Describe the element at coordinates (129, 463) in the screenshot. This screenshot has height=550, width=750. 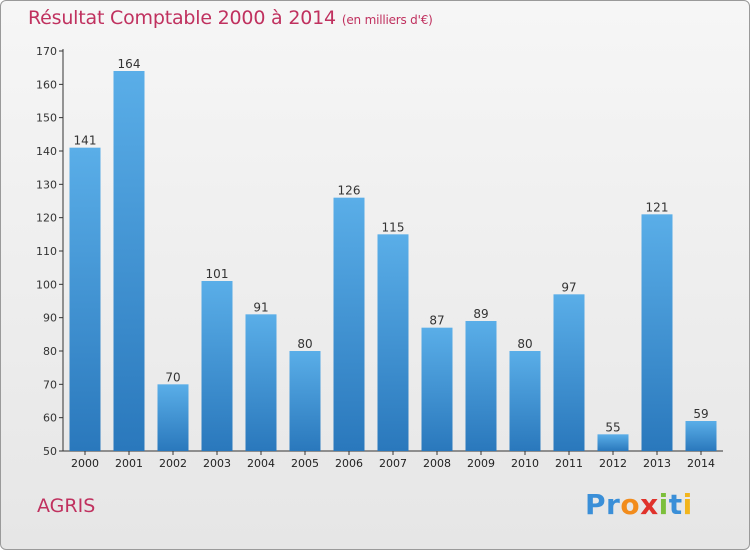
I see `x-tick-label: 2001` at that location.